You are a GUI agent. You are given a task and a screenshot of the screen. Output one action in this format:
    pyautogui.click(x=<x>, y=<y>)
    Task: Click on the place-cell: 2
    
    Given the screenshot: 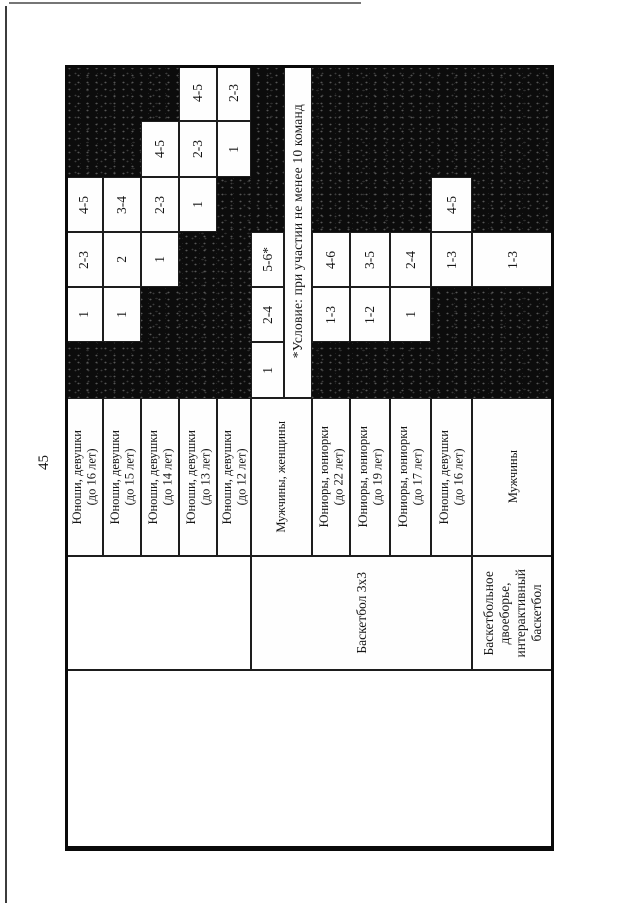 What is the action you would take?
    pyautogui.click(x=122, y=259)
    